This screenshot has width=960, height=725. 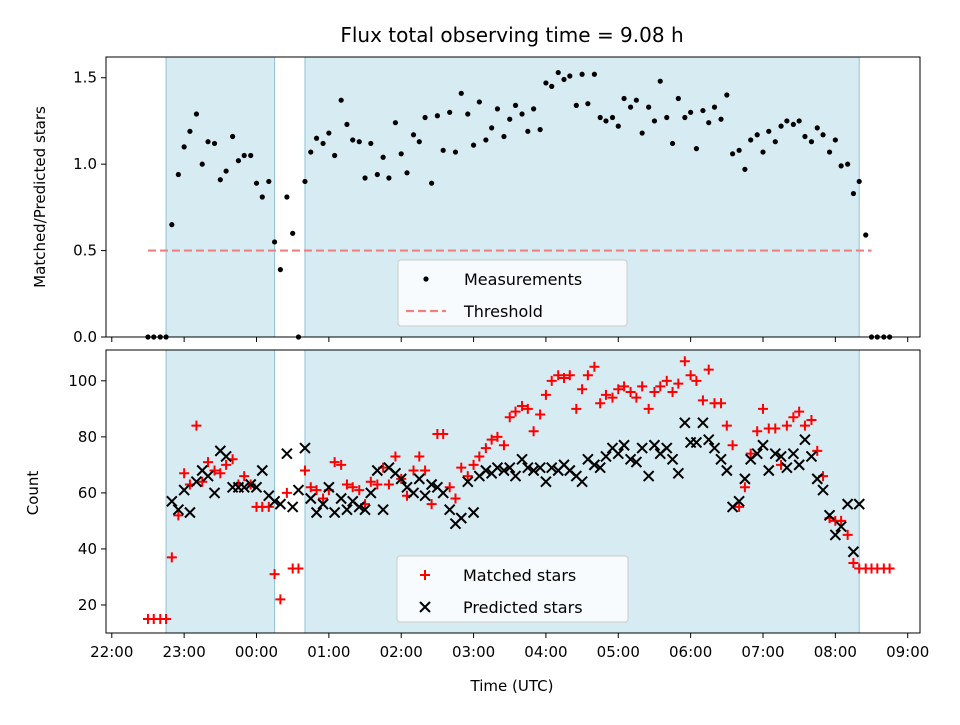 What do you see at coordinates (85, 78) in the screenshot?
I see `y-tick-label: 1.5` at bounding box center [85, 78].